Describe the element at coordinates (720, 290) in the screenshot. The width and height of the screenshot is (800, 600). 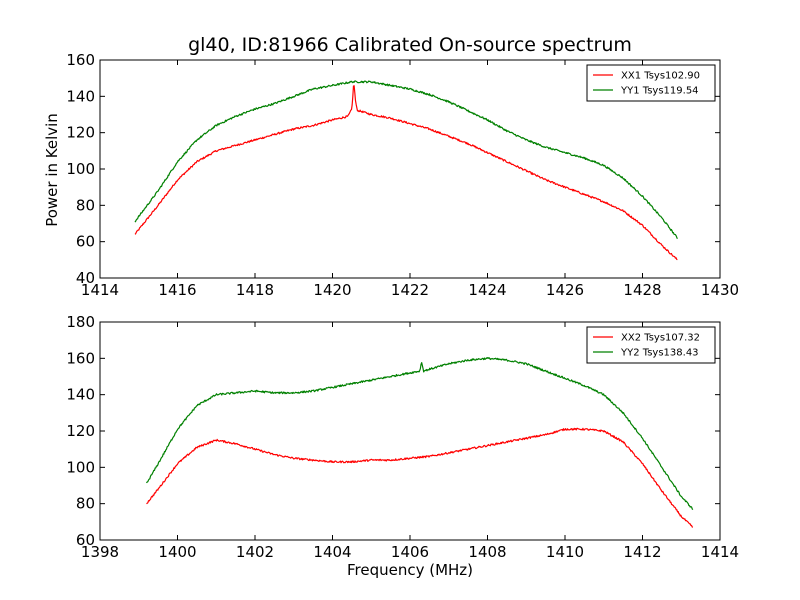
I see `x-tick-label: 1430` at that location.